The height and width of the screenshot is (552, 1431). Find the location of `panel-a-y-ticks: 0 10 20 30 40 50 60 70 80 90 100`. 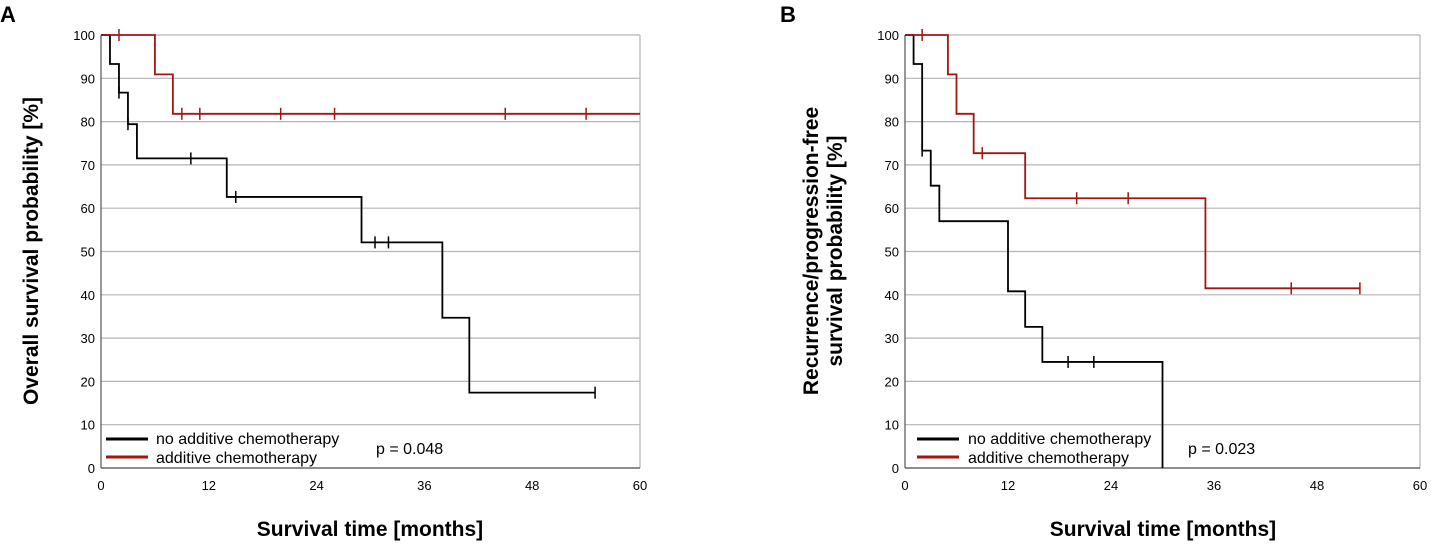

panel-a-y-ticks: 0 10 20 30 40 50 60 70 80 90 100 is located at coordinates (84, 252).